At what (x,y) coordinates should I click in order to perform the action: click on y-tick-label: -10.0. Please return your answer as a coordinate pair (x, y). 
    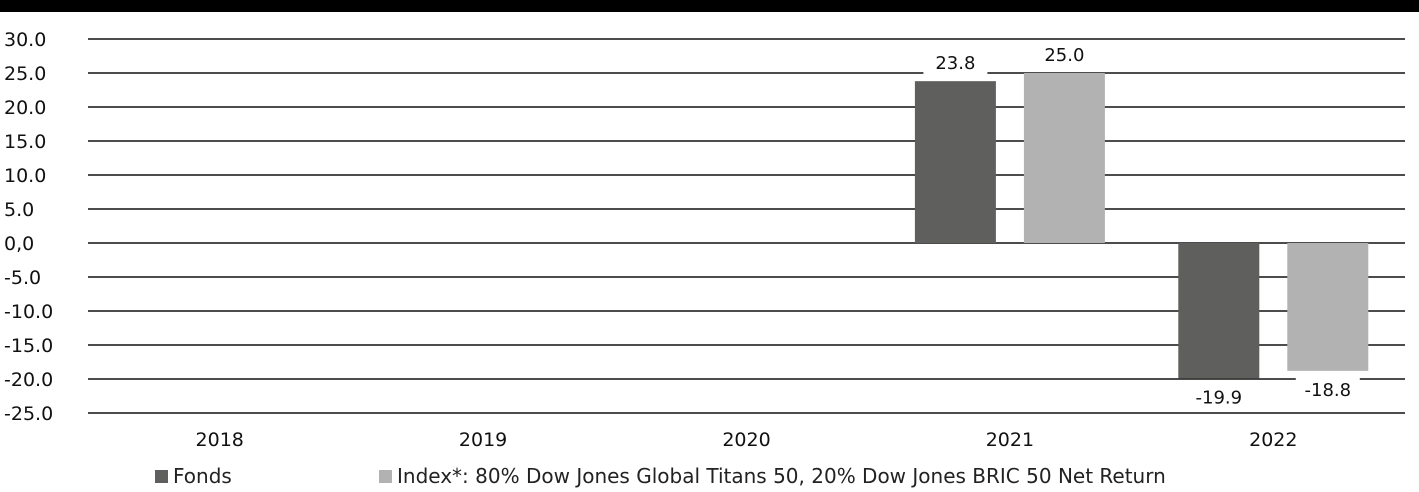
    Looking at the image, I should click on (28, 312).